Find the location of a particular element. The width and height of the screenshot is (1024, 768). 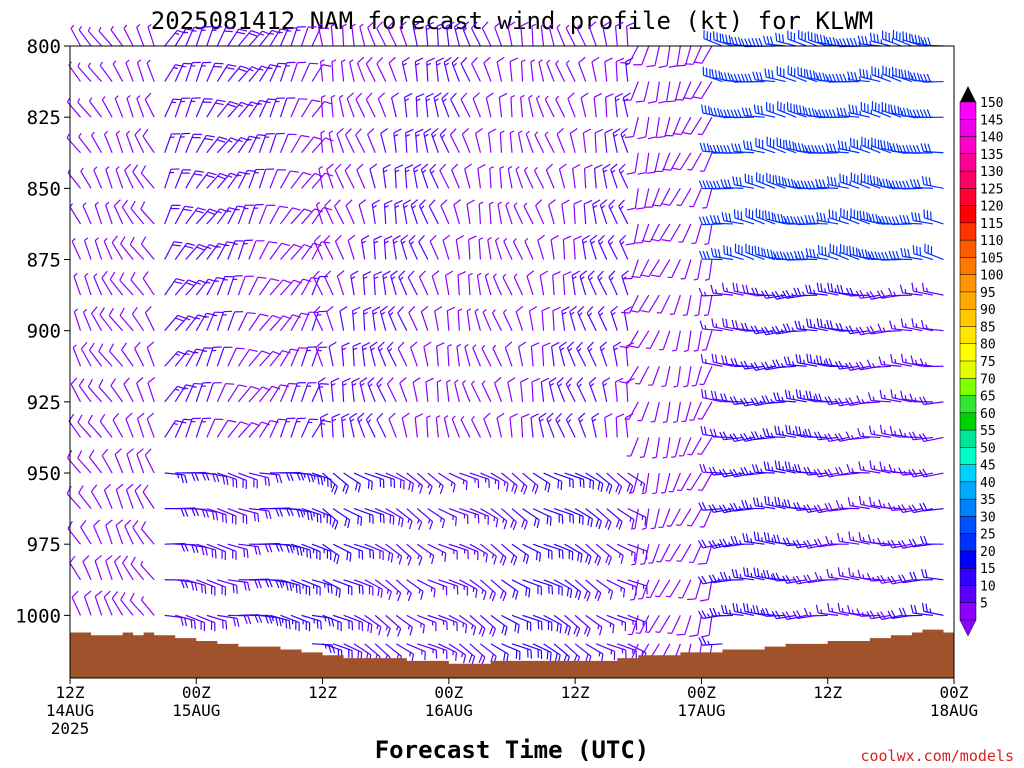

colorbar-label: 120 is located at coordinates (991, 207).